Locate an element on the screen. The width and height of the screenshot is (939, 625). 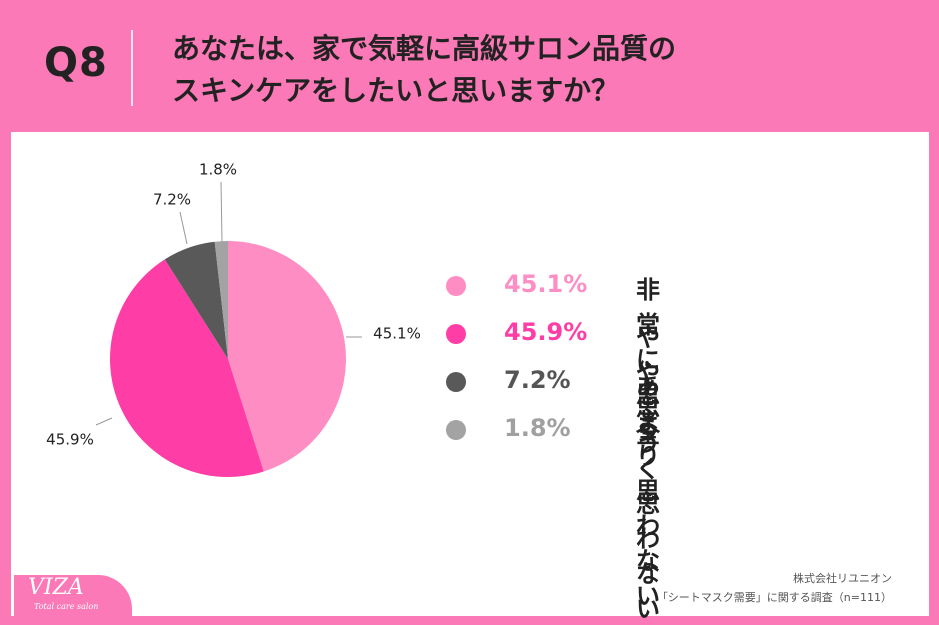
slice-data-label: 7.2% is located at coordinates (172, 200).